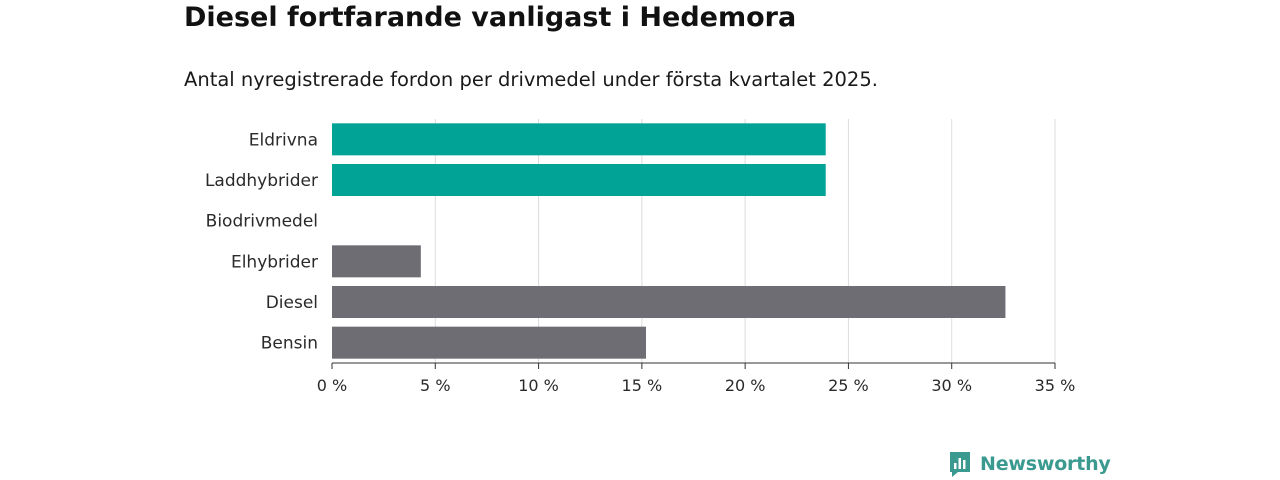  What do you see at coordinates (951, 385) in the screenshot?
I see `x-tick-label: 30 %` at bounding box center [951, 385].